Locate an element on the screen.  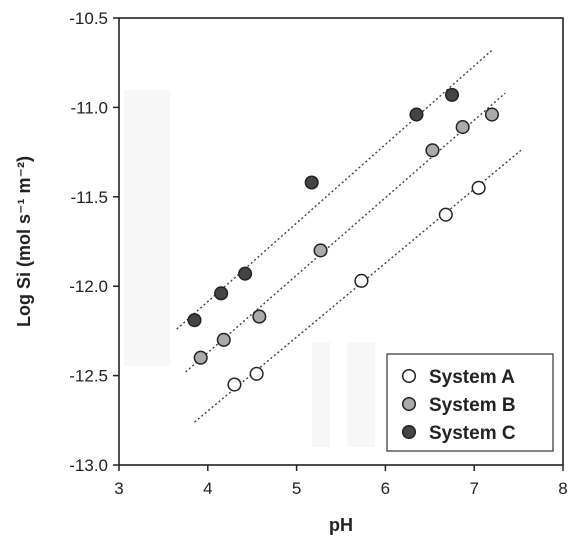
y-axis-title: Log Si (mol s⁻¹ m⁻²) is located at coordinates (24, 241).